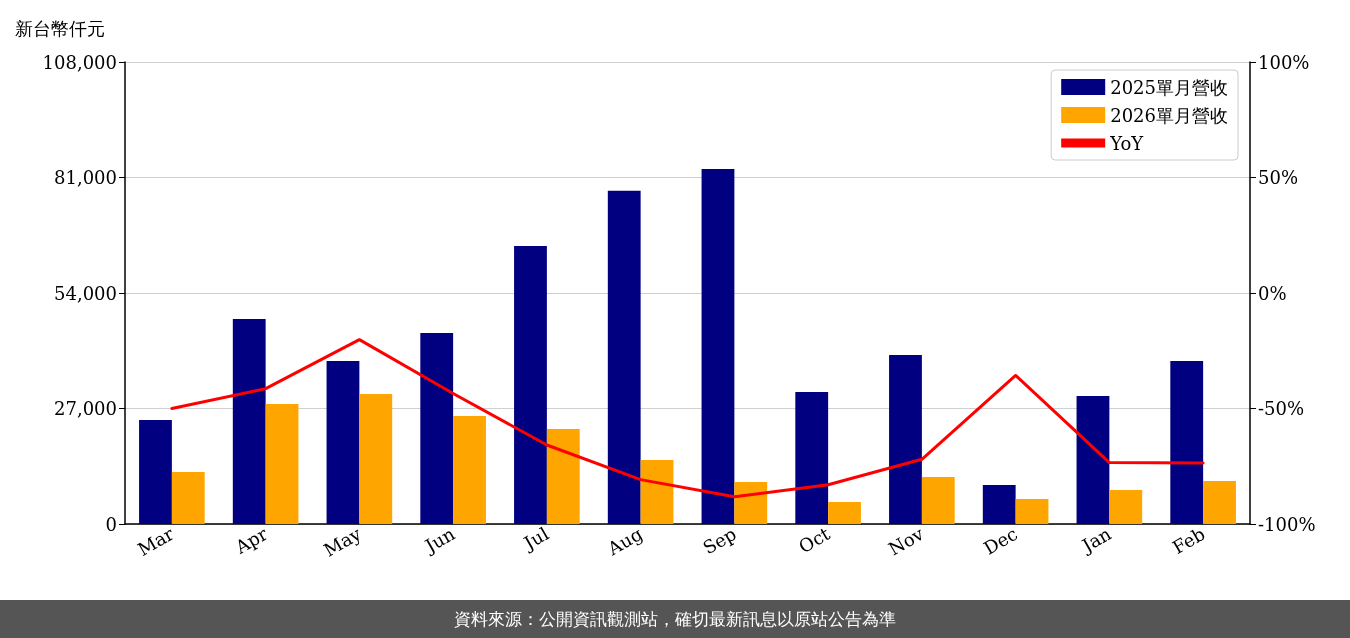 This screenshot has height=638, width=1350. What do you see at coordinates (155, 541) in the screenshot?
I see `x-tick-label: Mar` at bounding box center [155, 541].